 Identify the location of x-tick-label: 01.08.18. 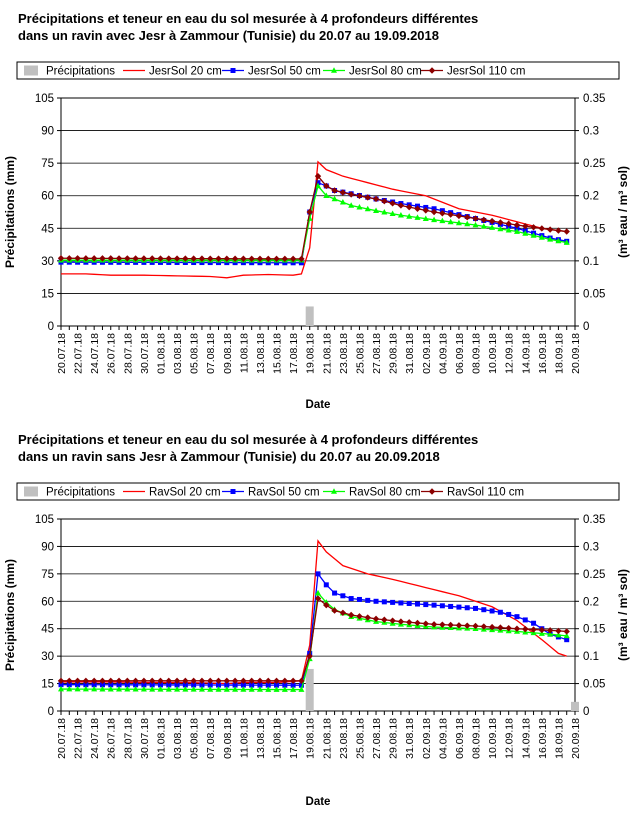
(161, 738).